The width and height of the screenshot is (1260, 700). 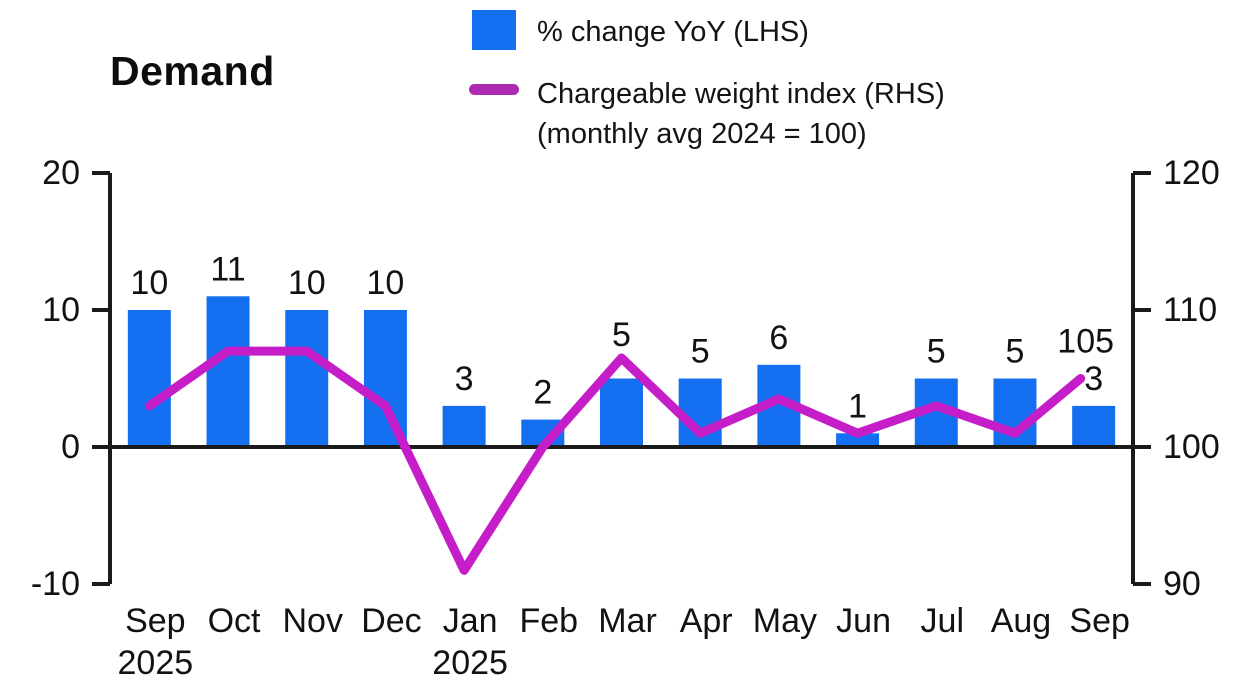 I want to click on legend-bar-label: % change YoY (LHS), so click(x=673, y=32).